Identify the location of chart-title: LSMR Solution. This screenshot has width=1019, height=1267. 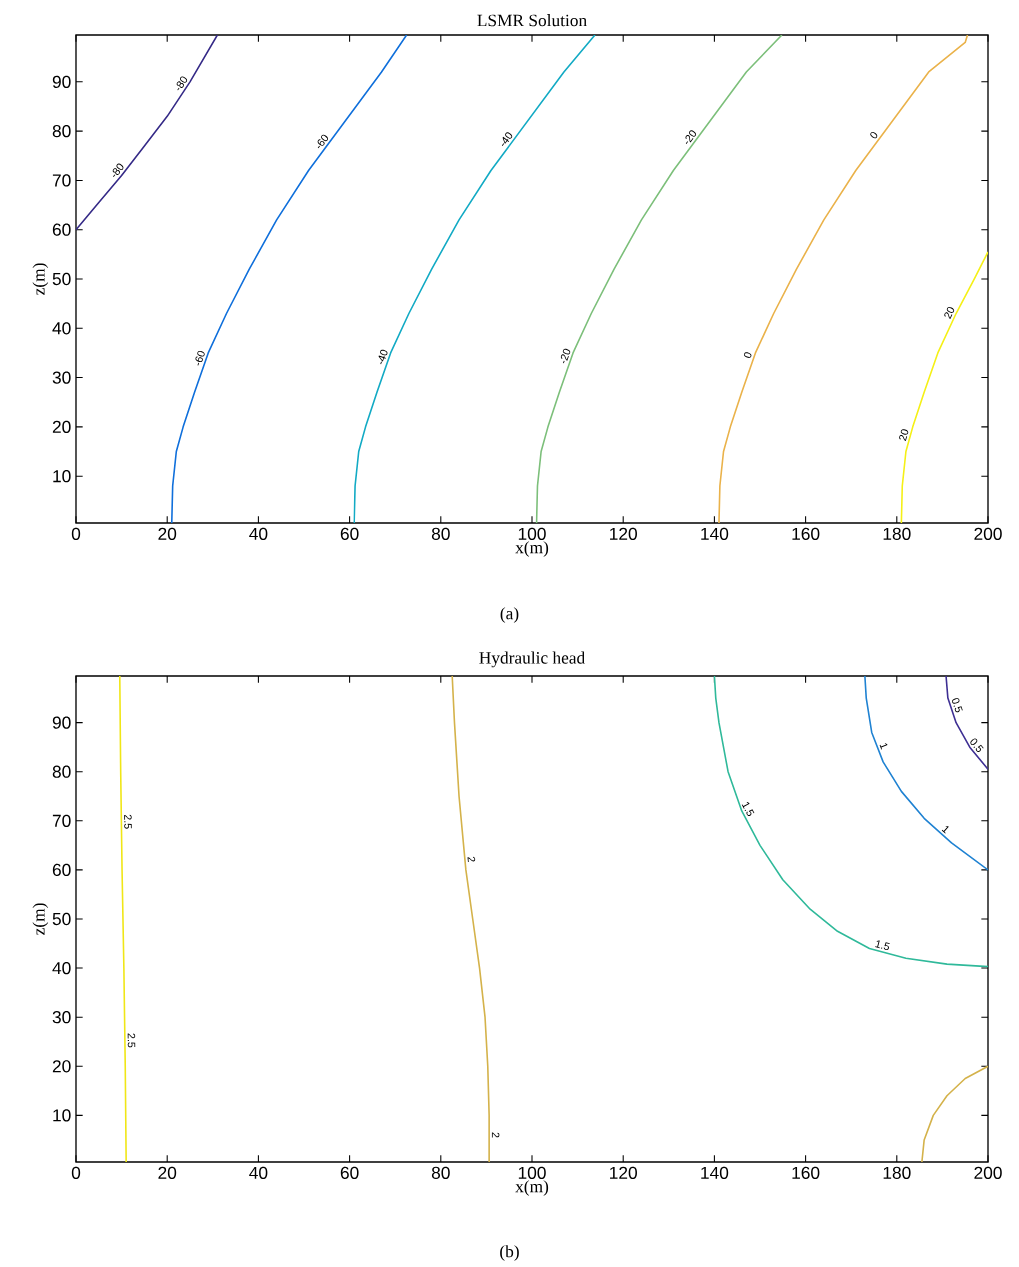
(532, 20).